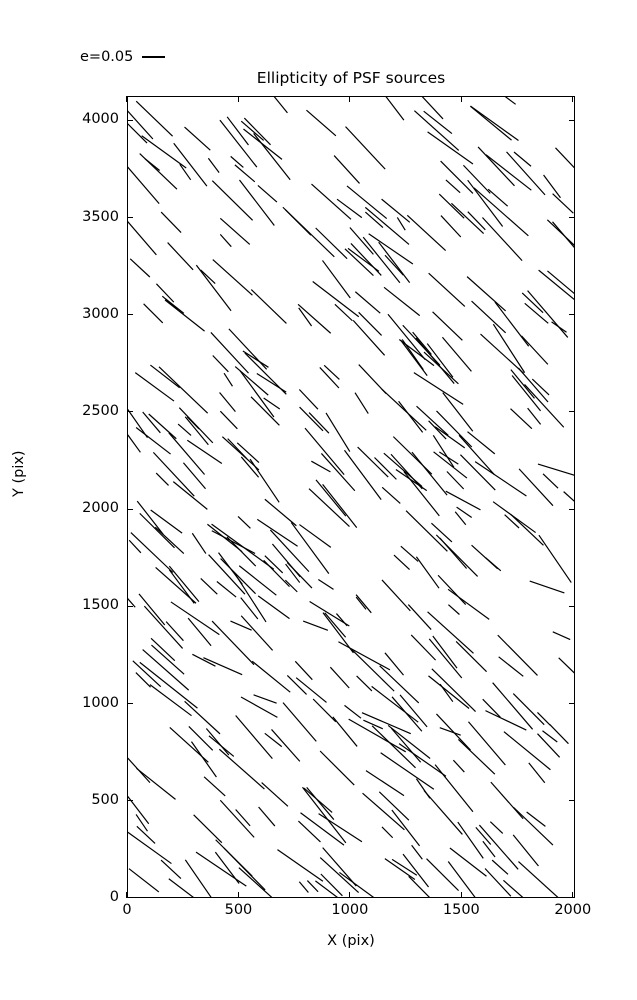  Describe the element at coordinates (351, 941) in the screenshot. I see `x-axis-label: X (pix)` at that location.